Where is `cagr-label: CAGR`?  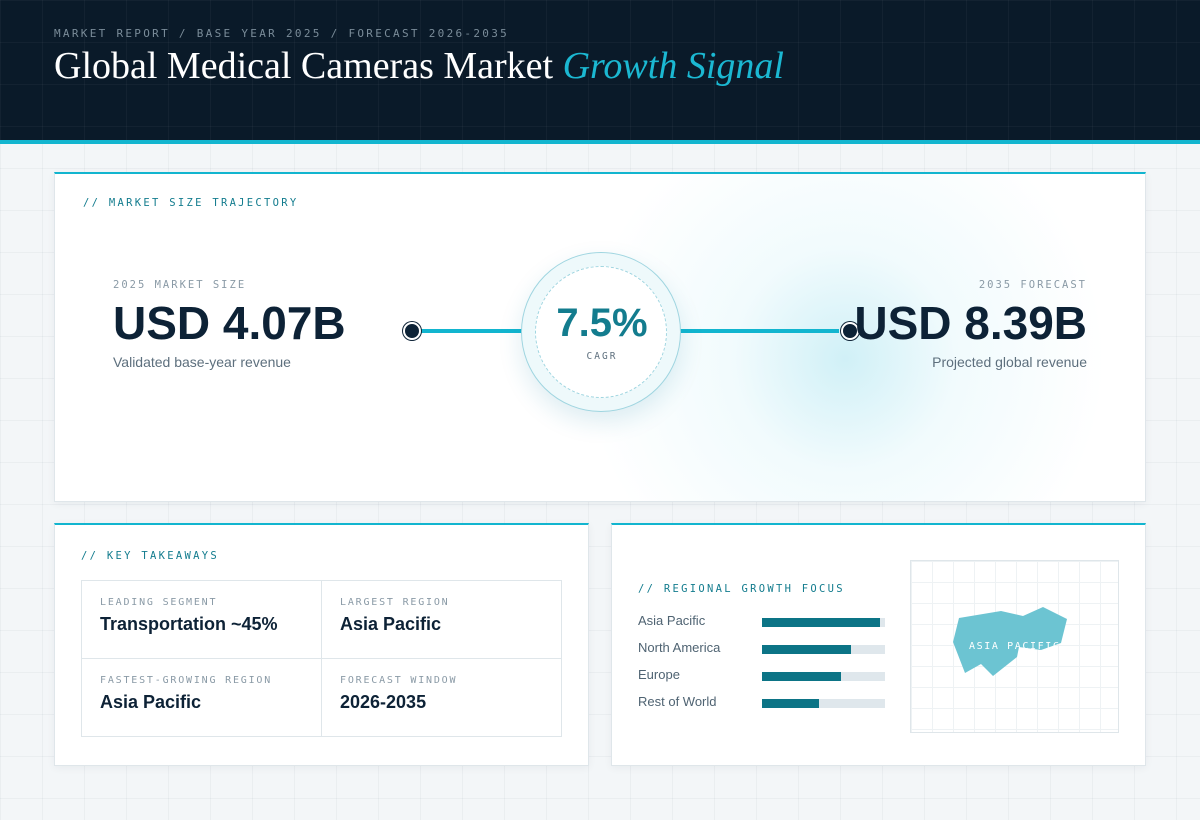
cagr-label: CAGR is located at coordinates (602, 356).